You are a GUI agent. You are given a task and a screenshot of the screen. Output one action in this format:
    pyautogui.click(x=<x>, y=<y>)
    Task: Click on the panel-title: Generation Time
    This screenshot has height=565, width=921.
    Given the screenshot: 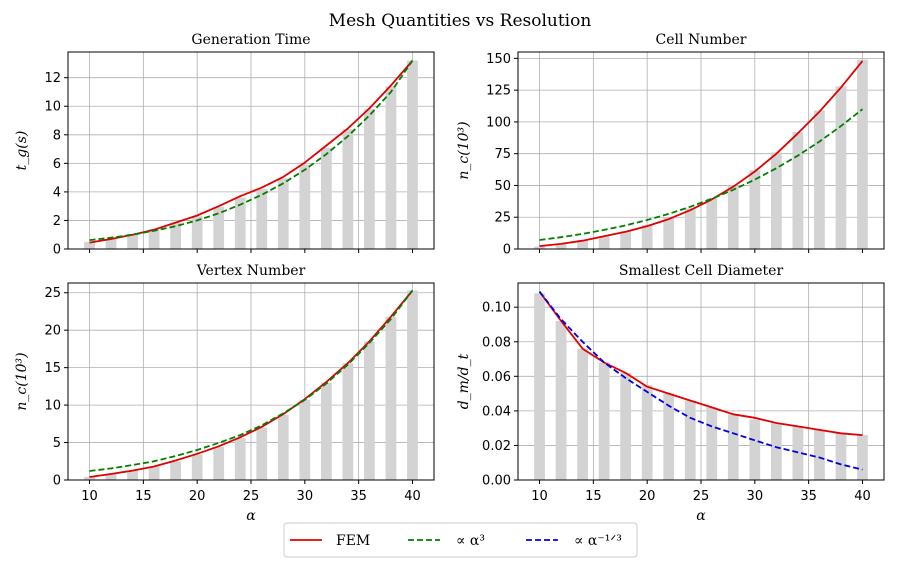 What is the action you would take?
    pyautogui.click(x=250, y=40)
    